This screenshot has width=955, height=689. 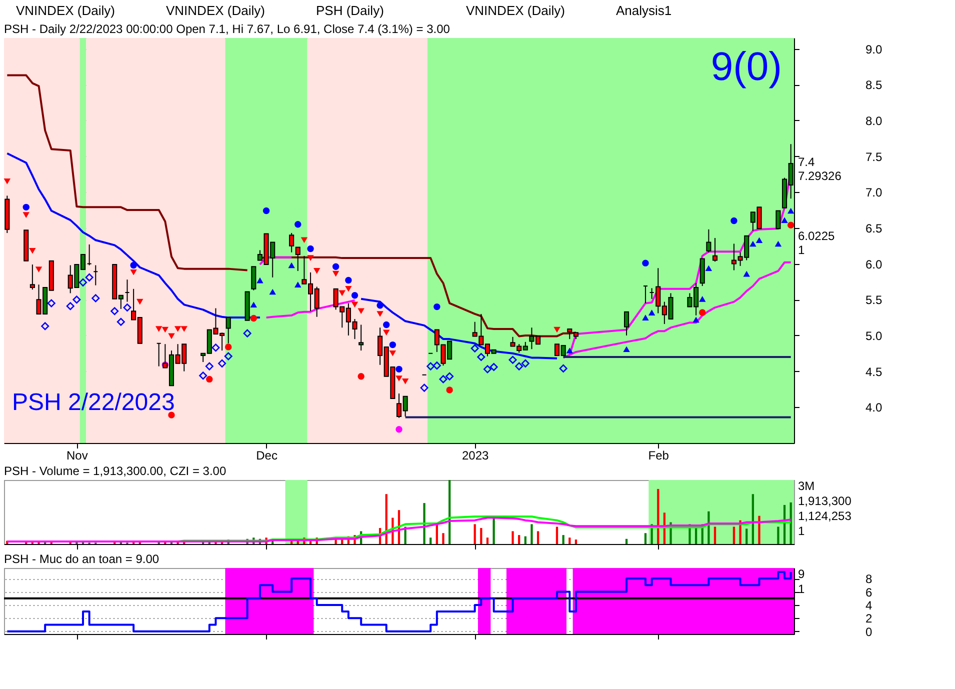 What do you see at coordinates (874, 300) in the screenshot?
I see `y-tick-label: 5.5` at bounding box center [874, 300].